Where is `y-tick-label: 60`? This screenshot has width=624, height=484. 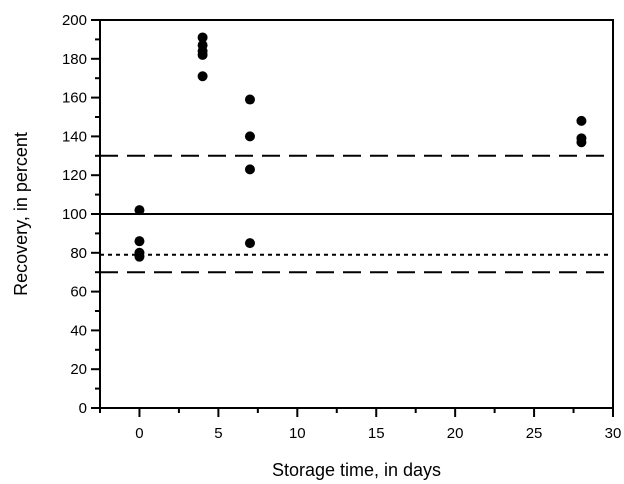
y-tick-label: 60 is located at coordinates (78, 292).